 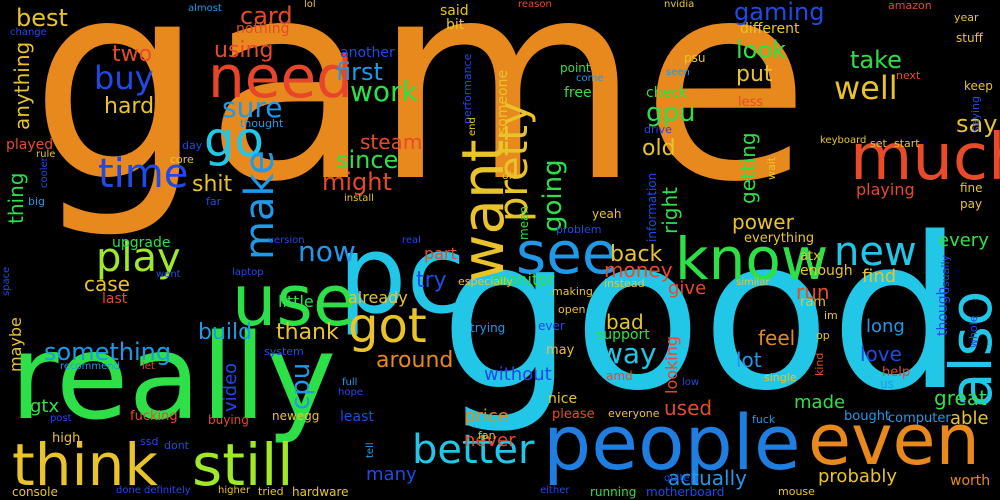 I want to click on word: fan, so click(x=487, y=435).